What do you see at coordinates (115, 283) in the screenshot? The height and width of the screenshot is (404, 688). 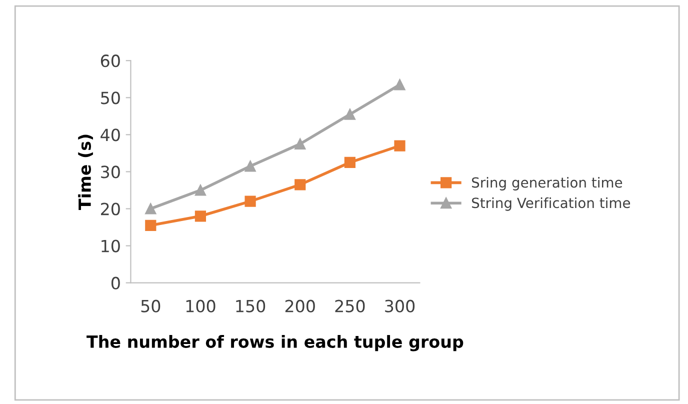 I see `y-tick-label: 0` at bounding box center [115, 283].